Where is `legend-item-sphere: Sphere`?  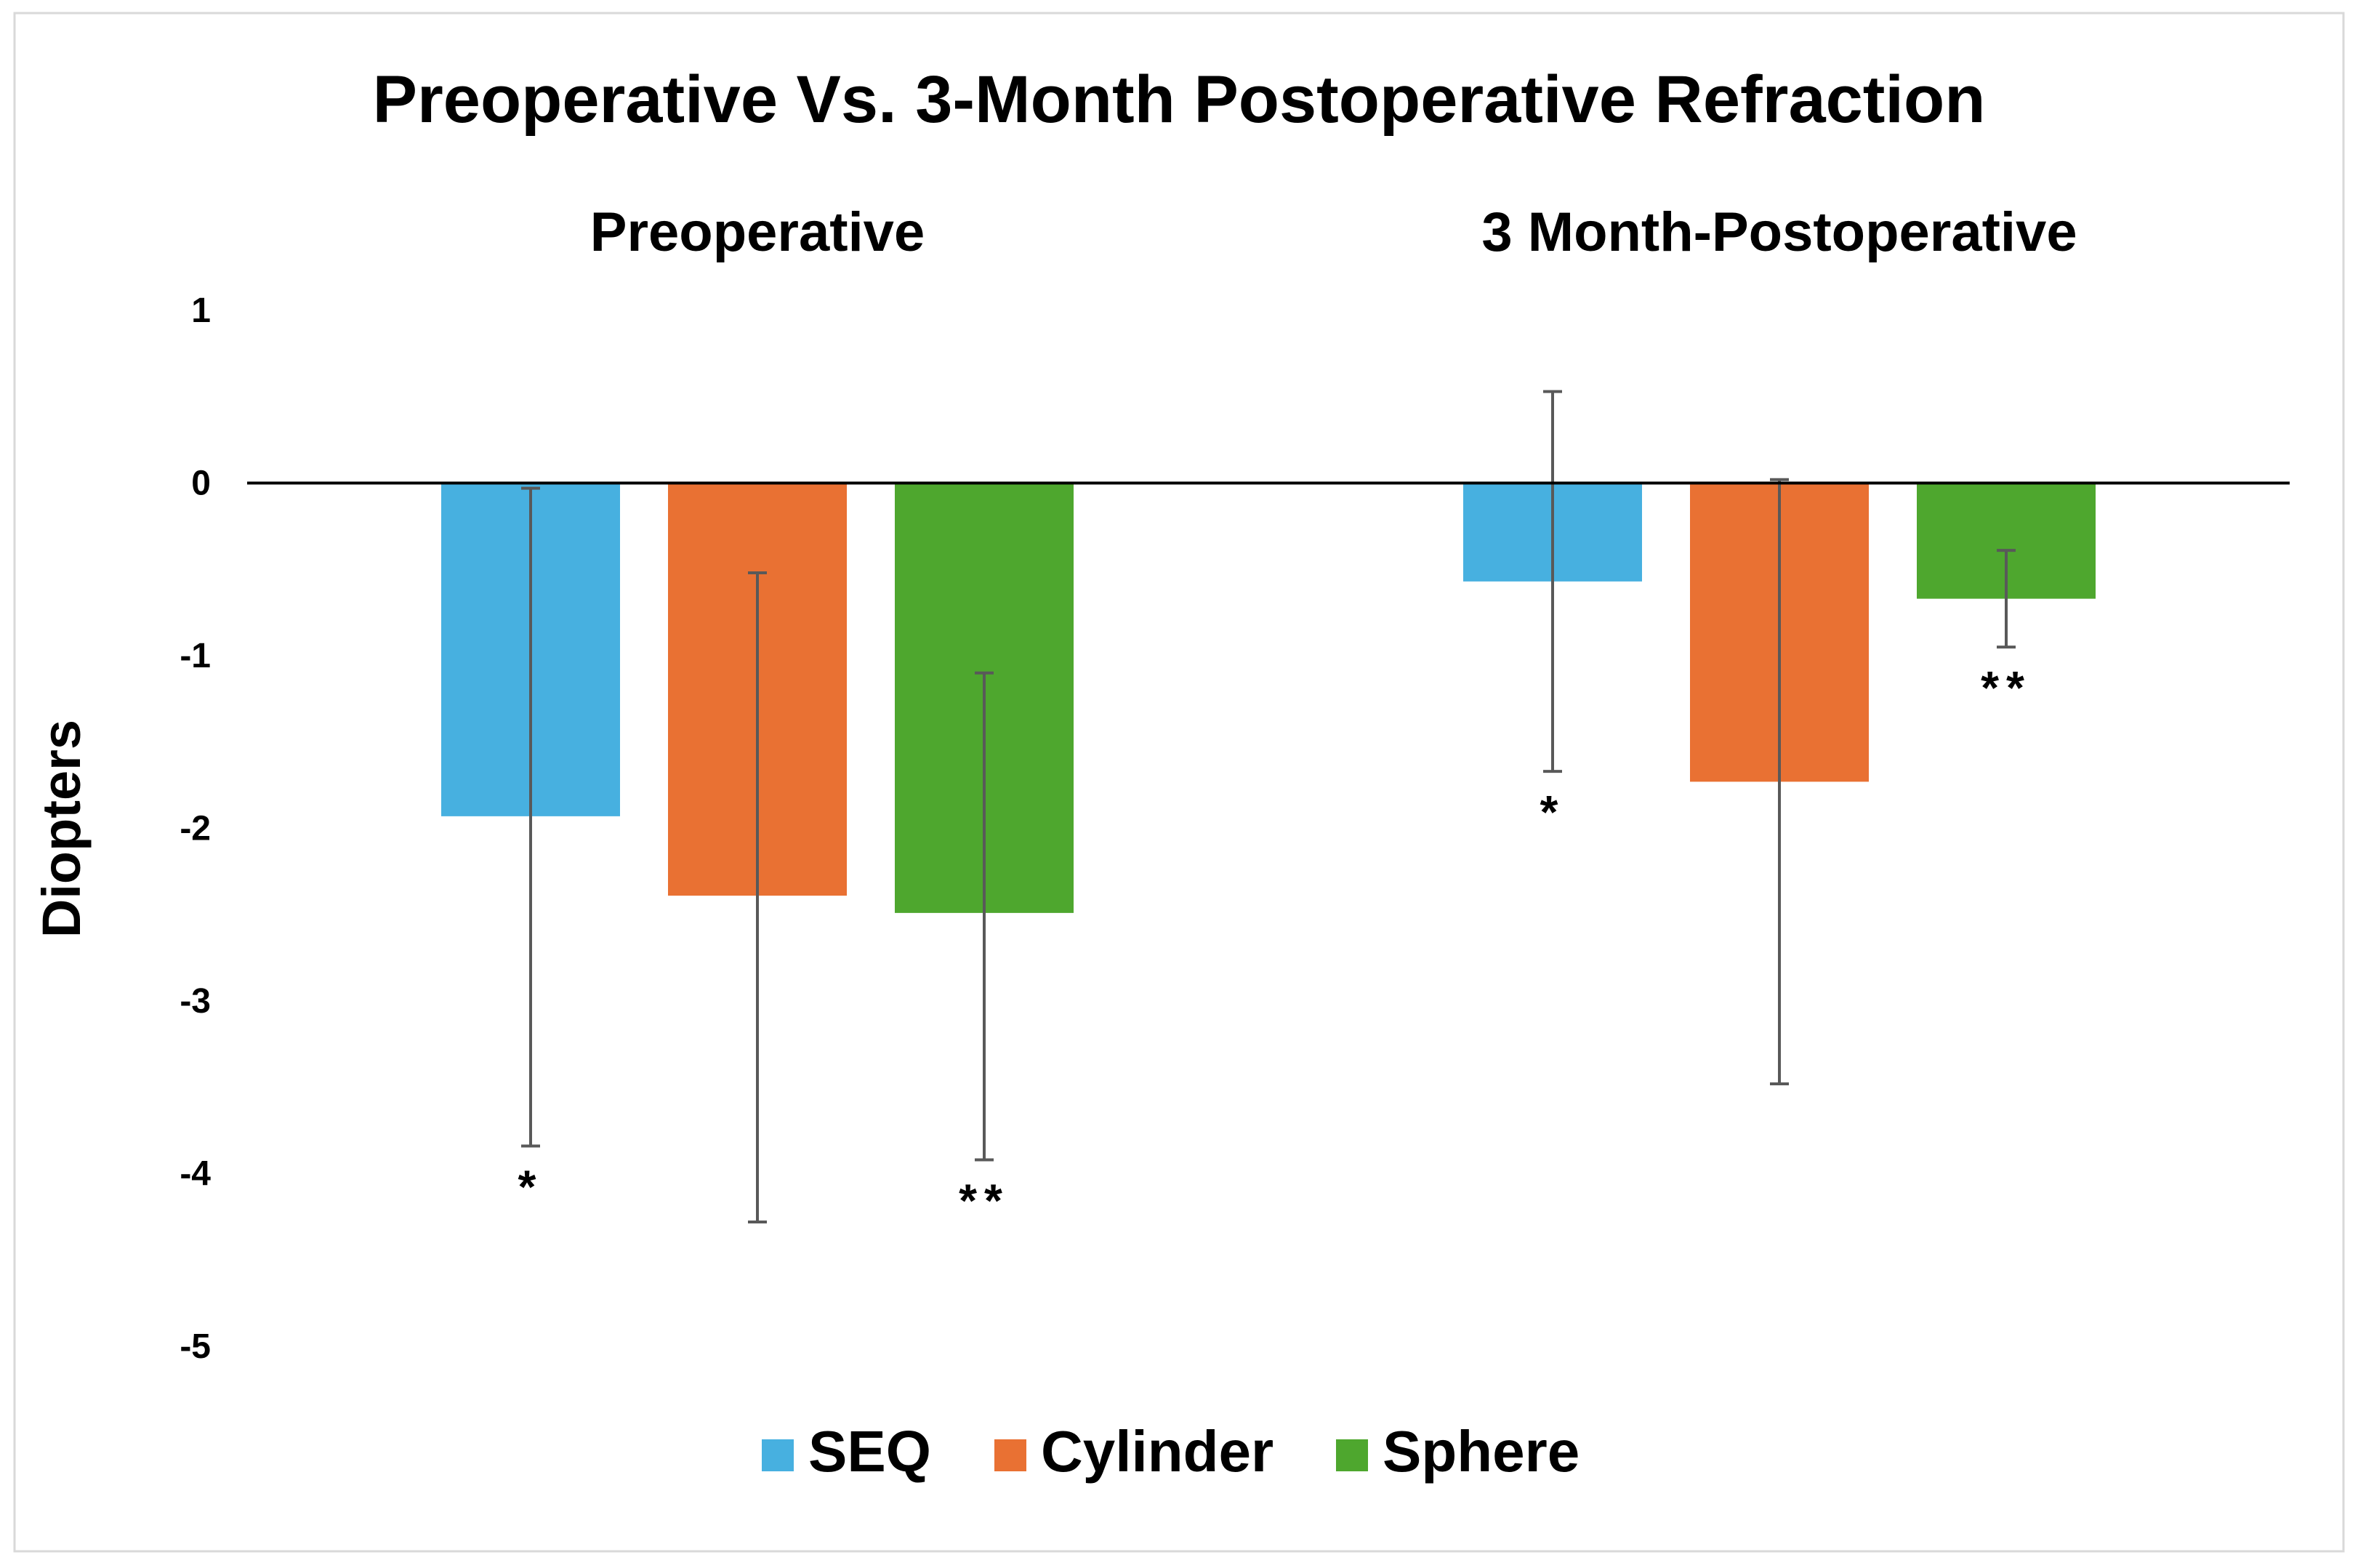 legend-item-sphere: Sphere is located at coordinates (1458, 1451).